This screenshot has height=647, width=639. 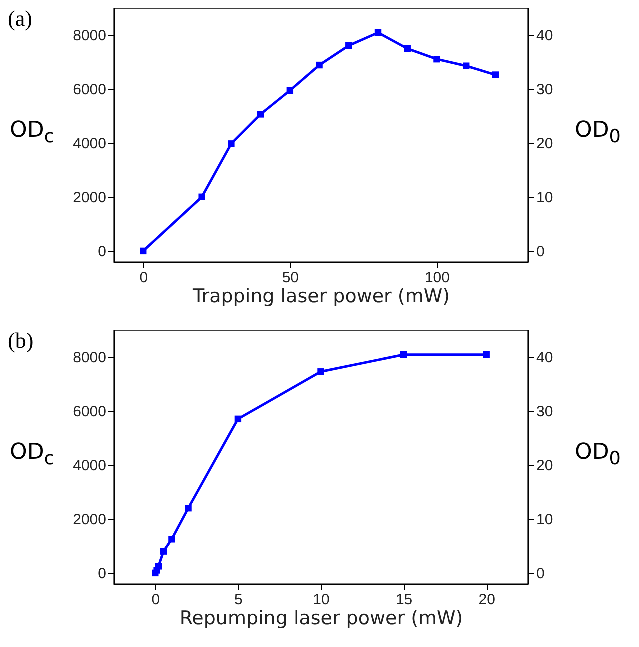 I want to click on x-tick-label: 10, so click(x=321, y=600).